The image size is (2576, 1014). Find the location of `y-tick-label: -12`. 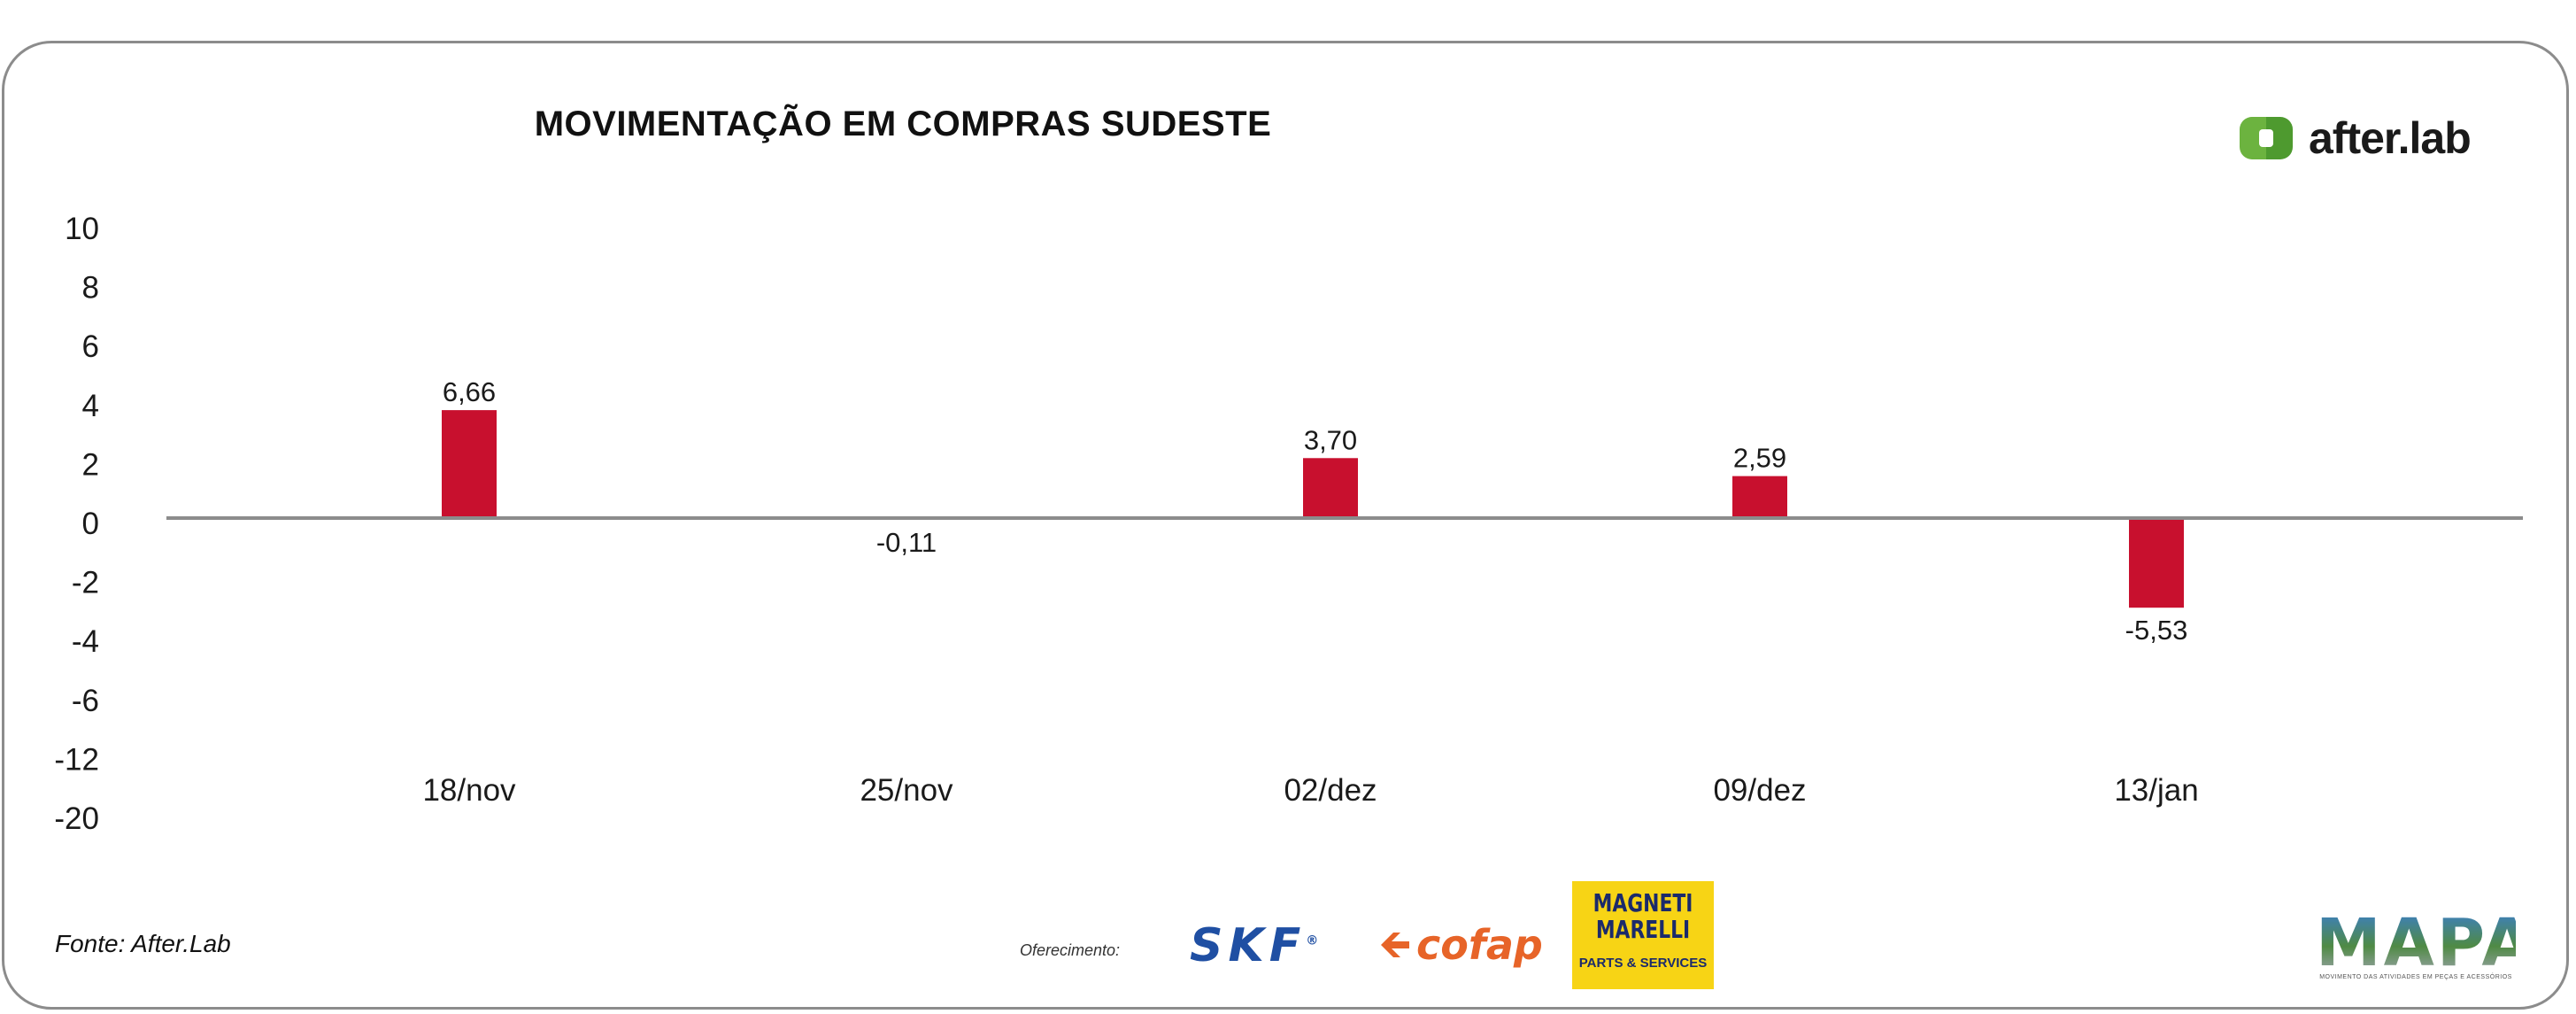

y-tick-label: -12 is located at coordinates (76, 759).